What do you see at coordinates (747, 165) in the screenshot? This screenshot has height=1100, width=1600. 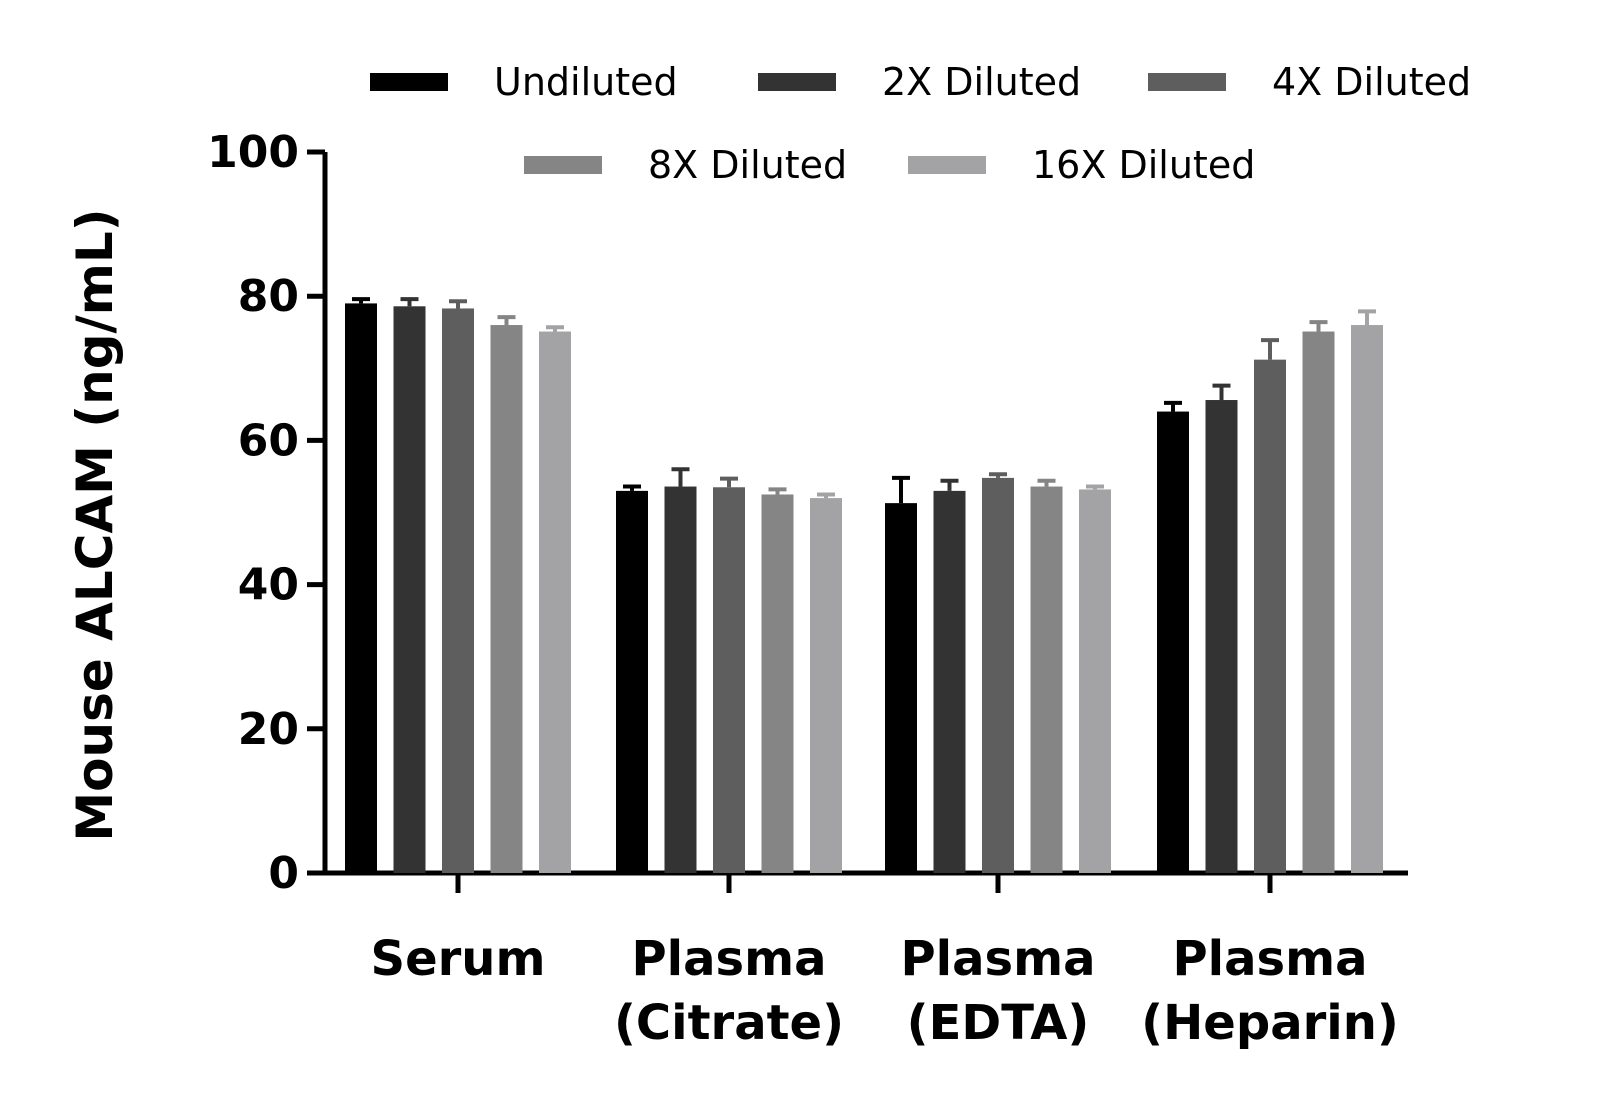 I see `legend-label: 8X Diluted` at bounding box center [747, 165].